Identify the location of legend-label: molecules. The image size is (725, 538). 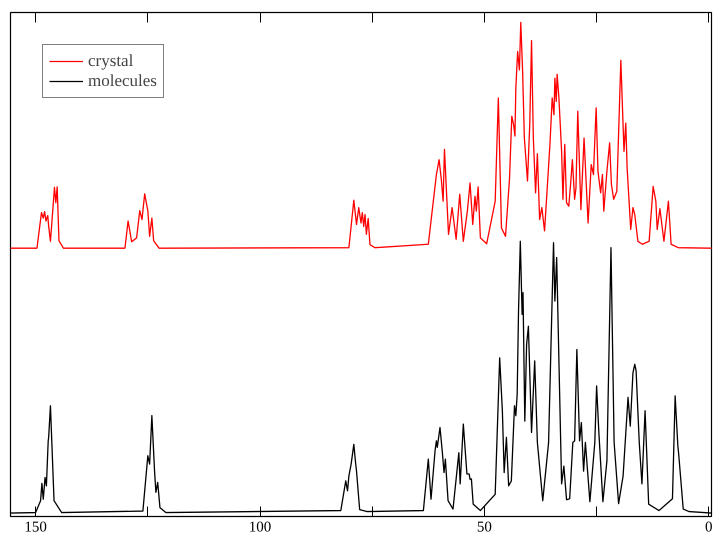
(122, 81).